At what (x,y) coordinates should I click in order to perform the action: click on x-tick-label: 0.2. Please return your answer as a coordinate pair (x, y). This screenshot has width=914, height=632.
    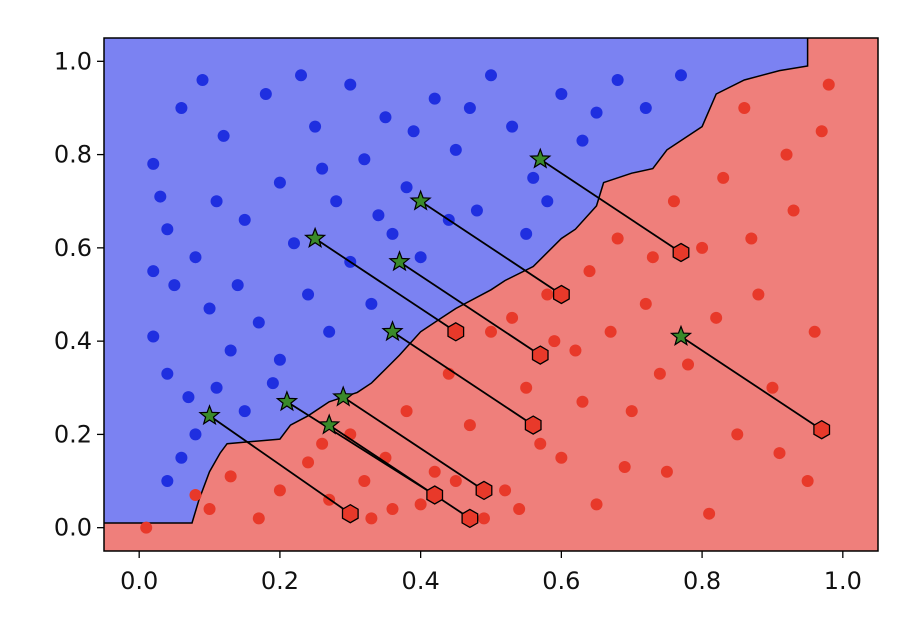
    Looking at the image, I should click on (280, 581).